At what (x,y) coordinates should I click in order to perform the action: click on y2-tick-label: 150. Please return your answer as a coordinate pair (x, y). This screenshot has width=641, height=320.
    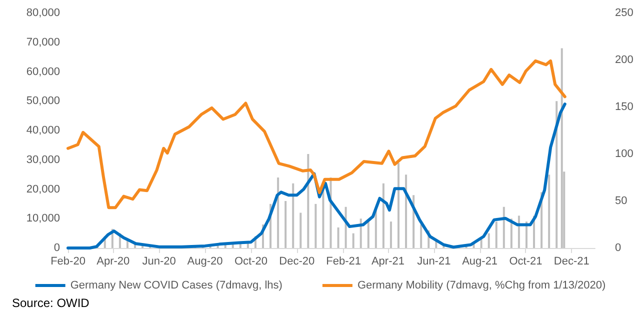
    Looking at the image, I should click on (624, 107).